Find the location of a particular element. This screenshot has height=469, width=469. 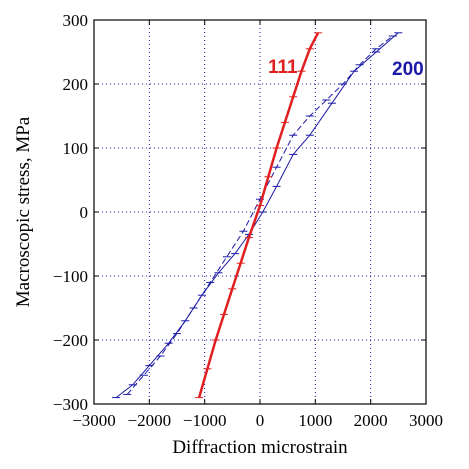

x-axis-label: Diffraction microstrain is located at coordinates (260, 447).